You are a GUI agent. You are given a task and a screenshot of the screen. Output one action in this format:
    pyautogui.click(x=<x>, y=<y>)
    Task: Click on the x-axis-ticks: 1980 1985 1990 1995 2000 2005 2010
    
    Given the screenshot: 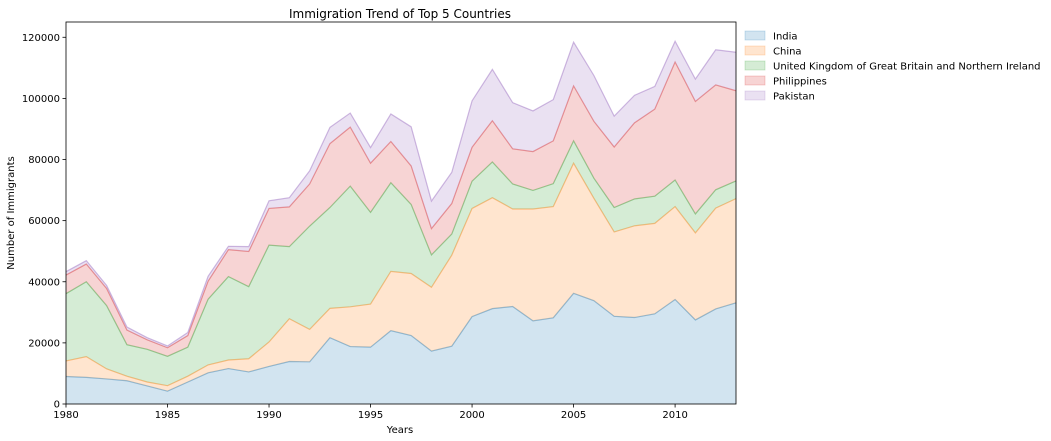 What is the action you would take?
    pyautogui.click(x=370, y=412)
    